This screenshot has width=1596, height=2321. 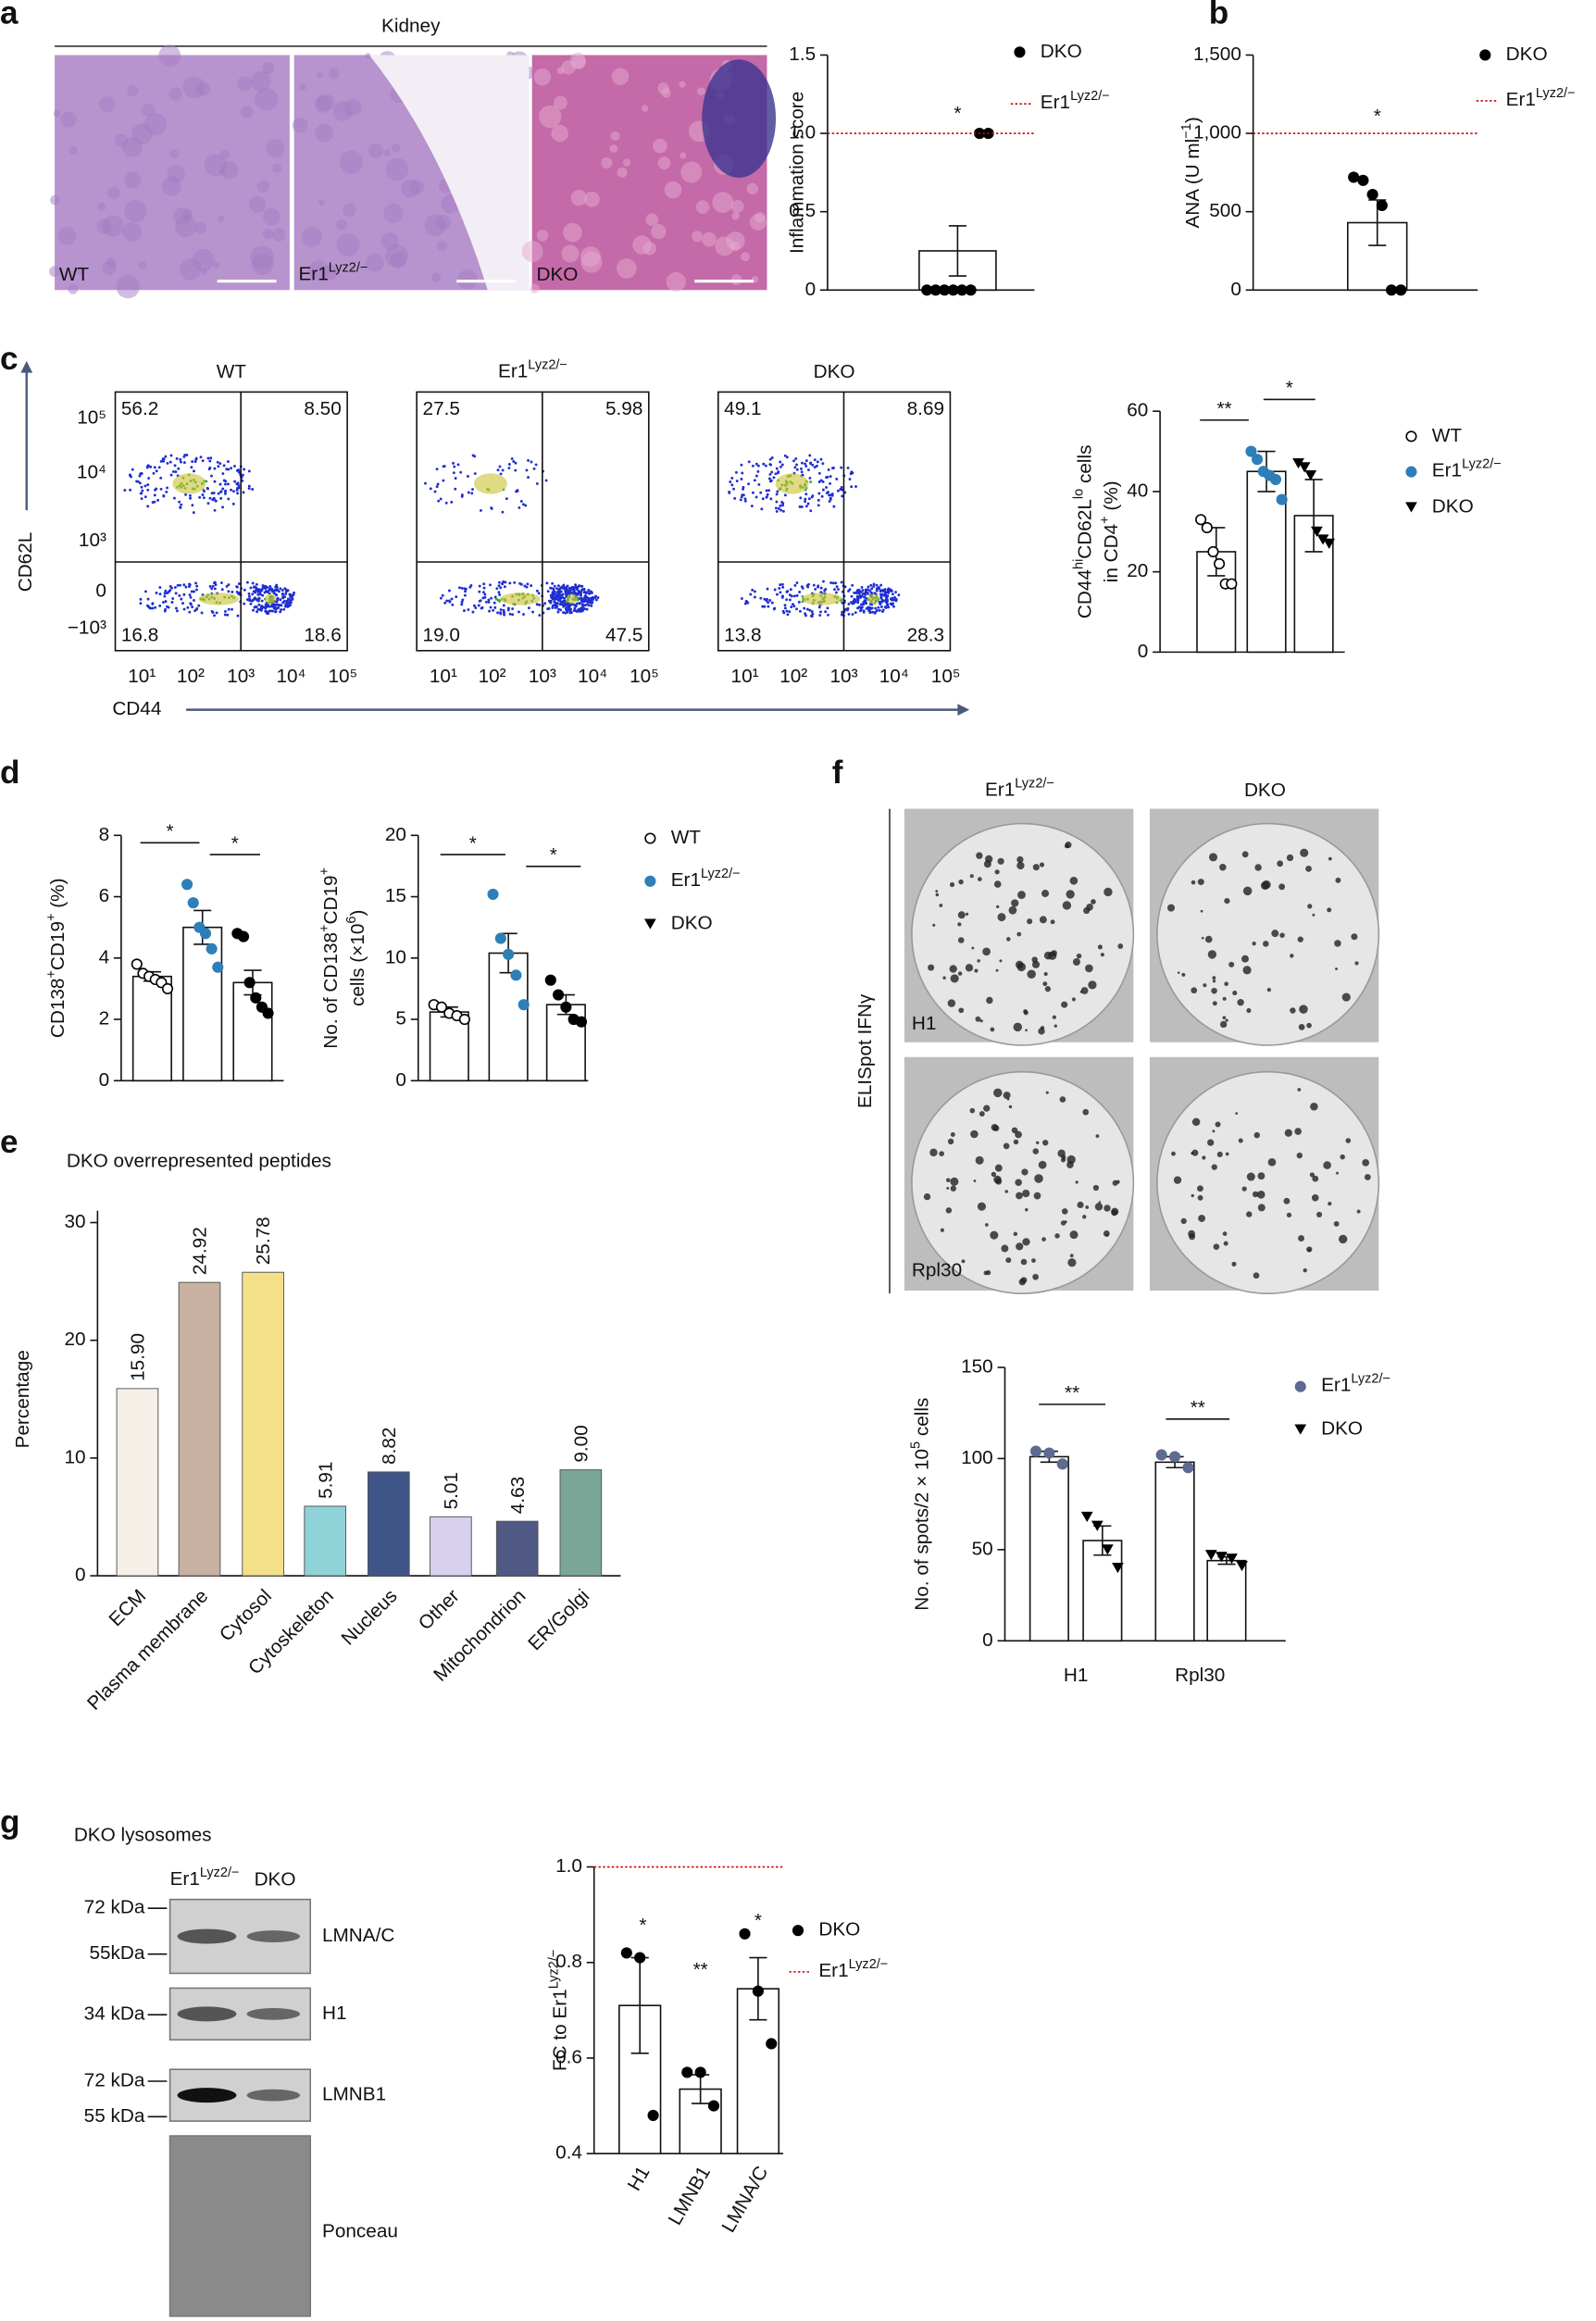 I want to click on y-axis-label: FC to Er1Lyz2/−, so click(x=558, y=2011).